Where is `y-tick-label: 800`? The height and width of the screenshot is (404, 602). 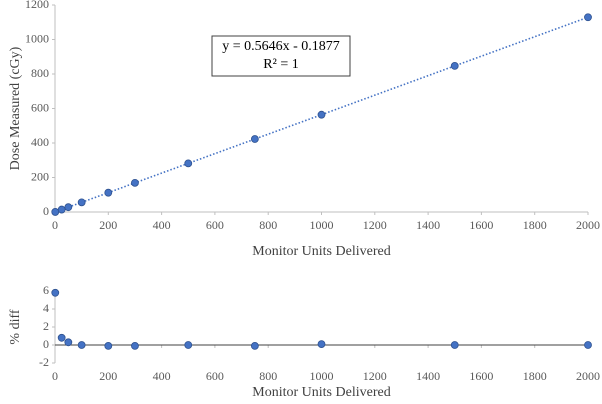 y-tick-label: 800 is located at coordinates (40, 73).